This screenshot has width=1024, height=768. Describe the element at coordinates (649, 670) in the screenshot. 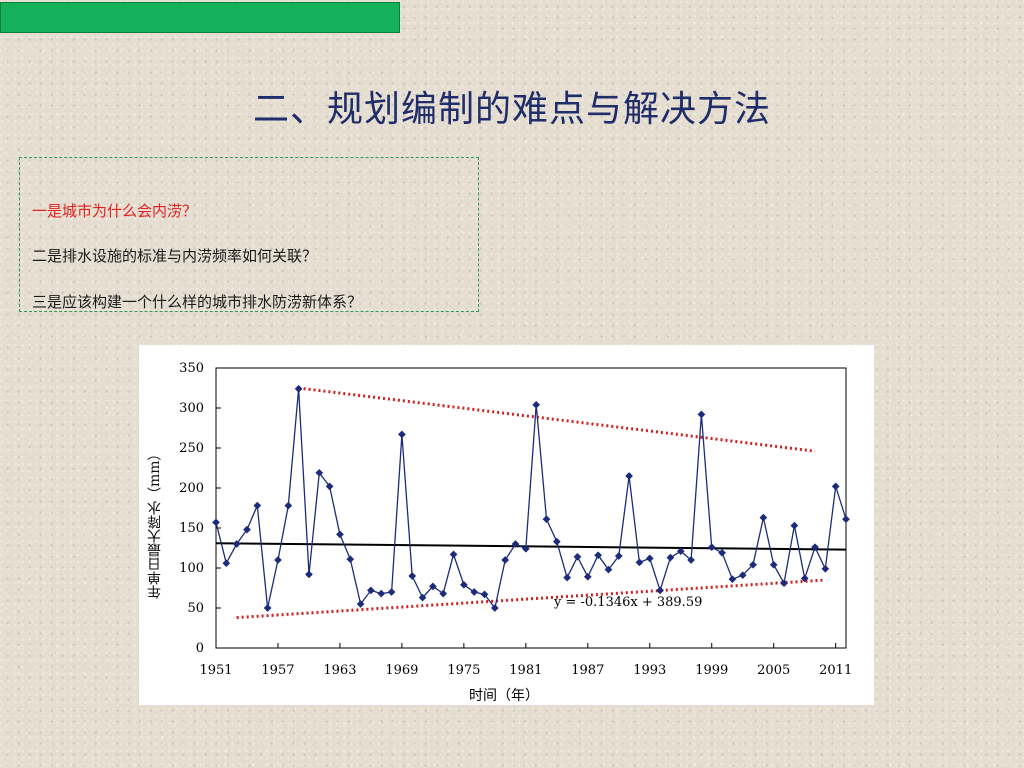

I see `x-tick-label: 1993` at that location.